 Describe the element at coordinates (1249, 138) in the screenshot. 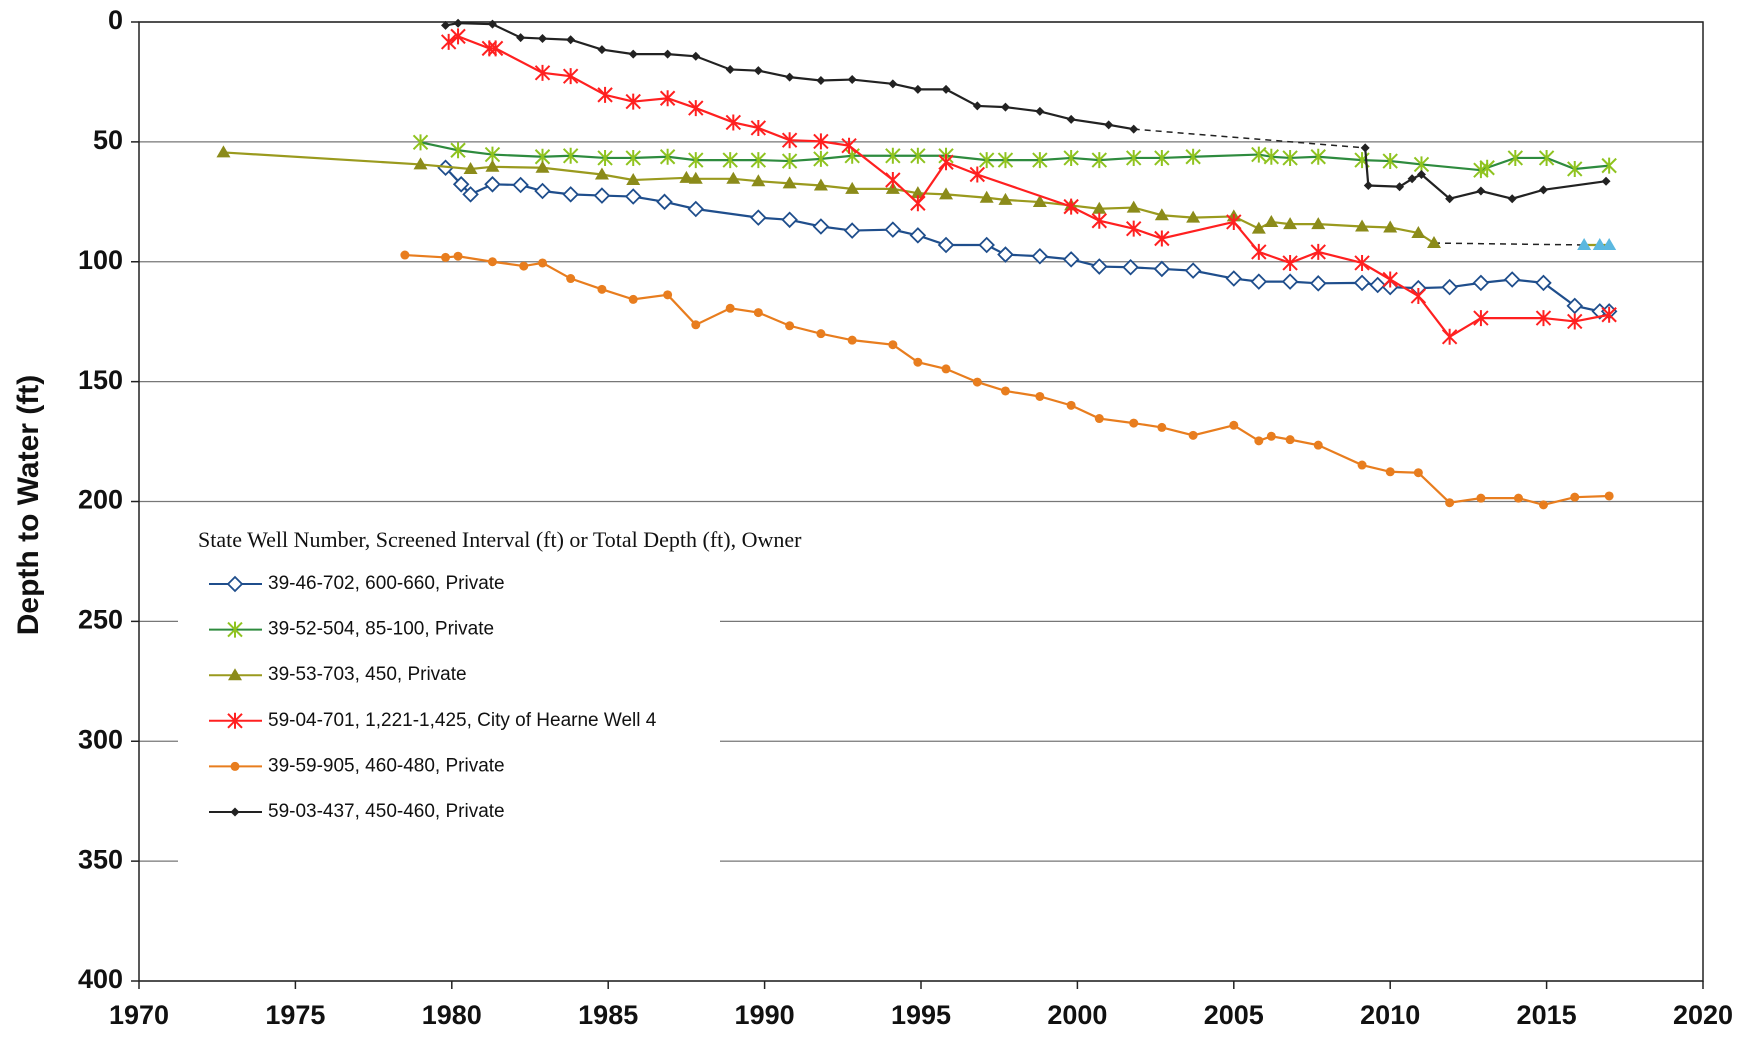

I see `dashed-connector` at that location.